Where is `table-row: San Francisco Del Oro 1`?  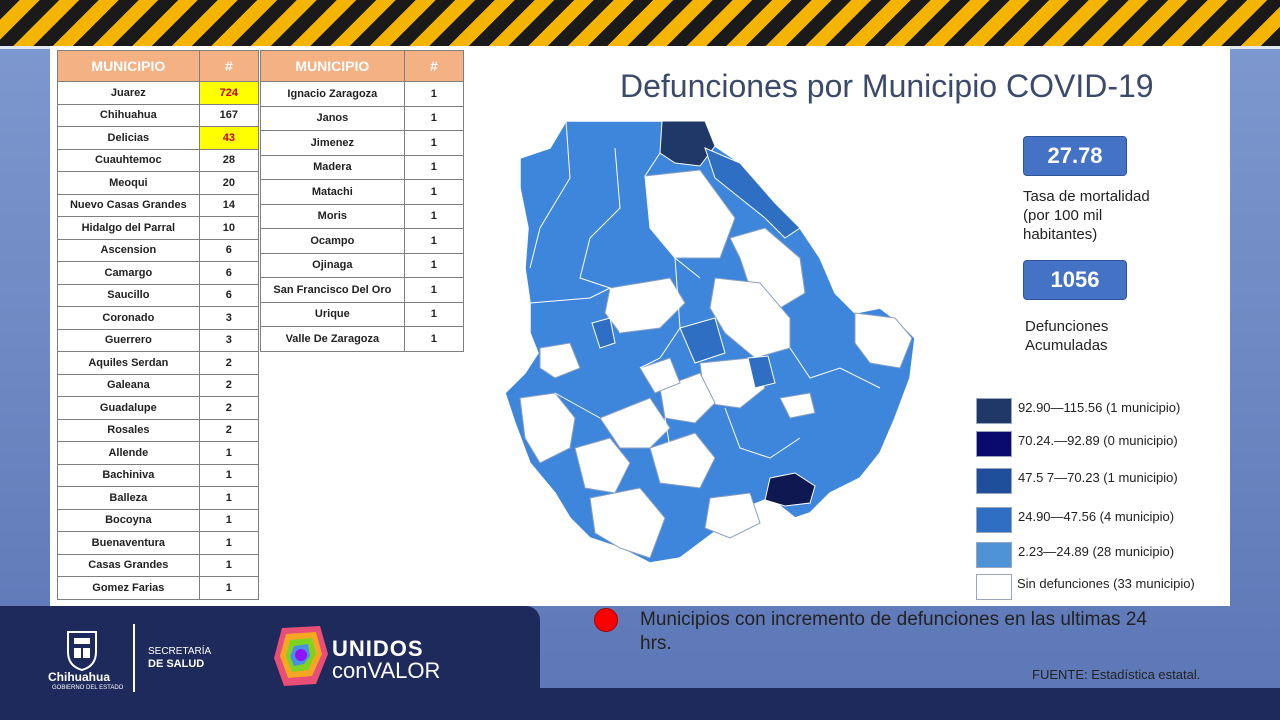 table-row: San Francisco Del Oro 1 is located at coordinates (362, 290).